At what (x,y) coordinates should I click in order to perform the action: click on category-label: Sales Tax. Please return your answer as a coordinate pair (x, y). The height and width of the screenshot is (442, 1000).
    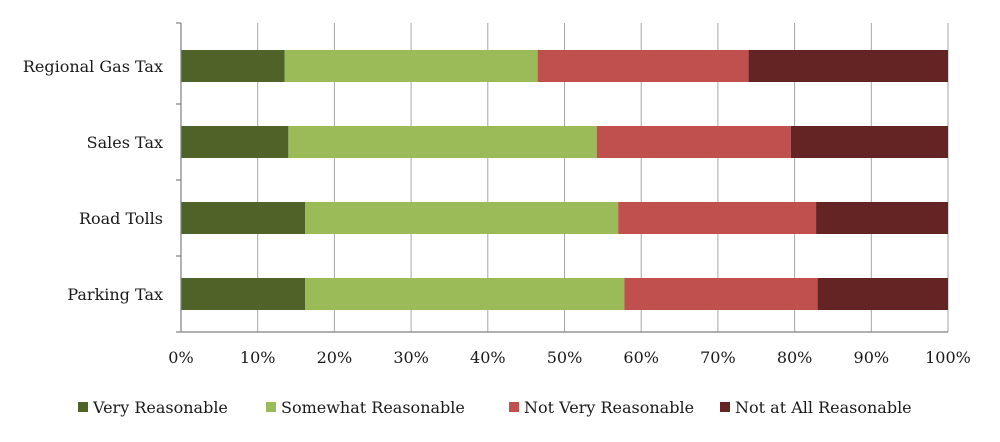
    Looking at the image, I should click on (125, 142).